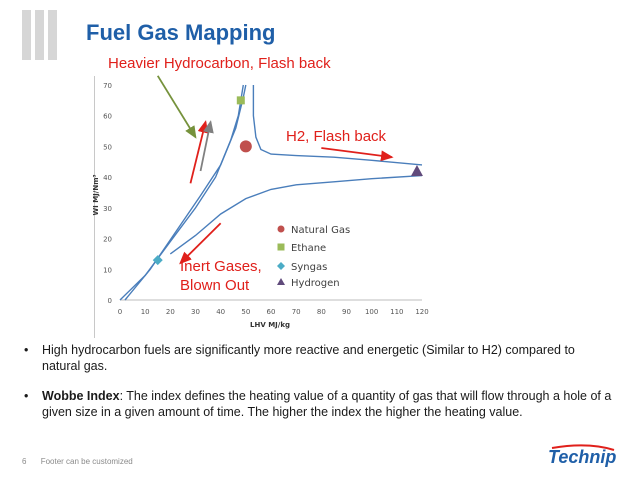 The height and width of the screenshot is (478, 638). What do you see at coordinates (219, 63) in the screenshot?
I see `page-subtitle: Heavier Hydrocarbon, Flash back` at bounding box center [219, 63].